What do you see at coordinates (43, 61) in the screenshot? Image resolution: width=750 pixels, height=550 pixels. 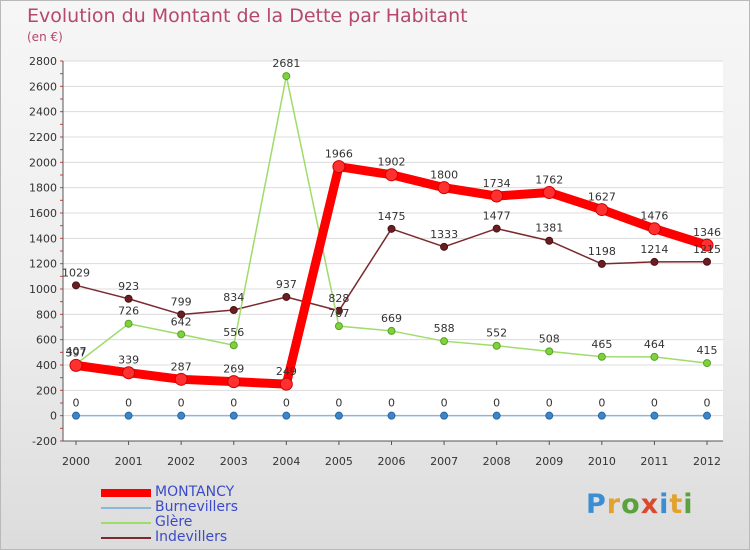 I see `y-tick-label: 2800` at bounding box center [43, 61].